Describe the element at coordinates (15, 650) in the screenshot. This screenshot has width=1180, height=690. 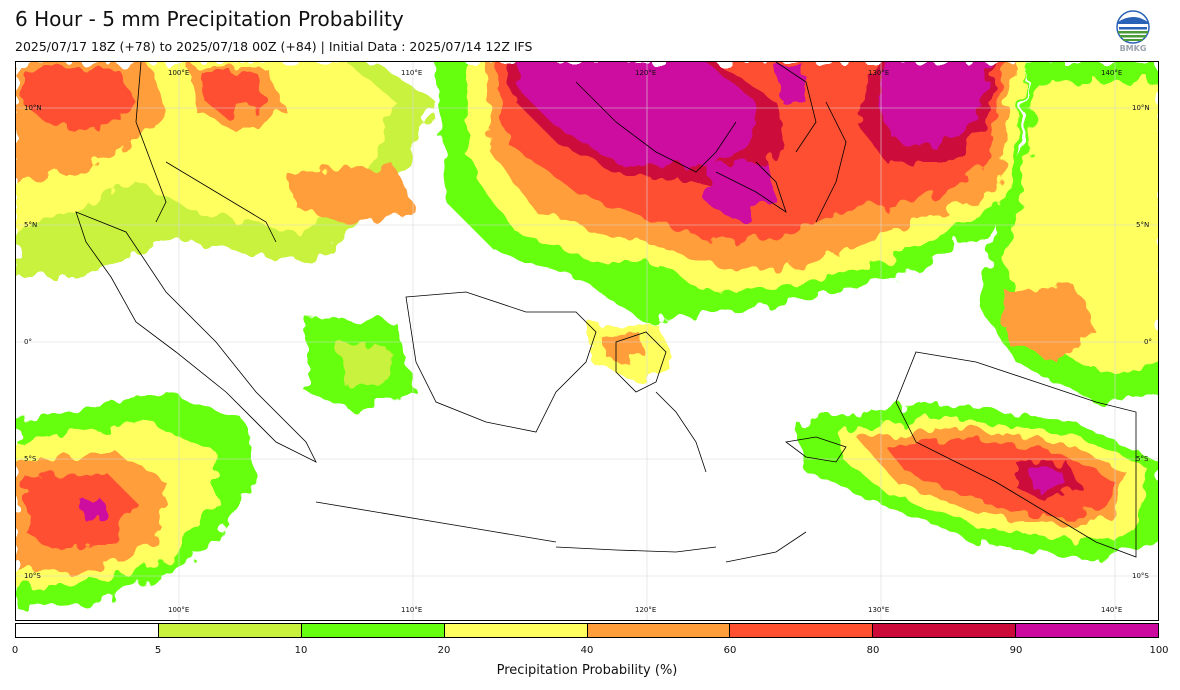
I see `colorbar-tick-label: 0` at that location.